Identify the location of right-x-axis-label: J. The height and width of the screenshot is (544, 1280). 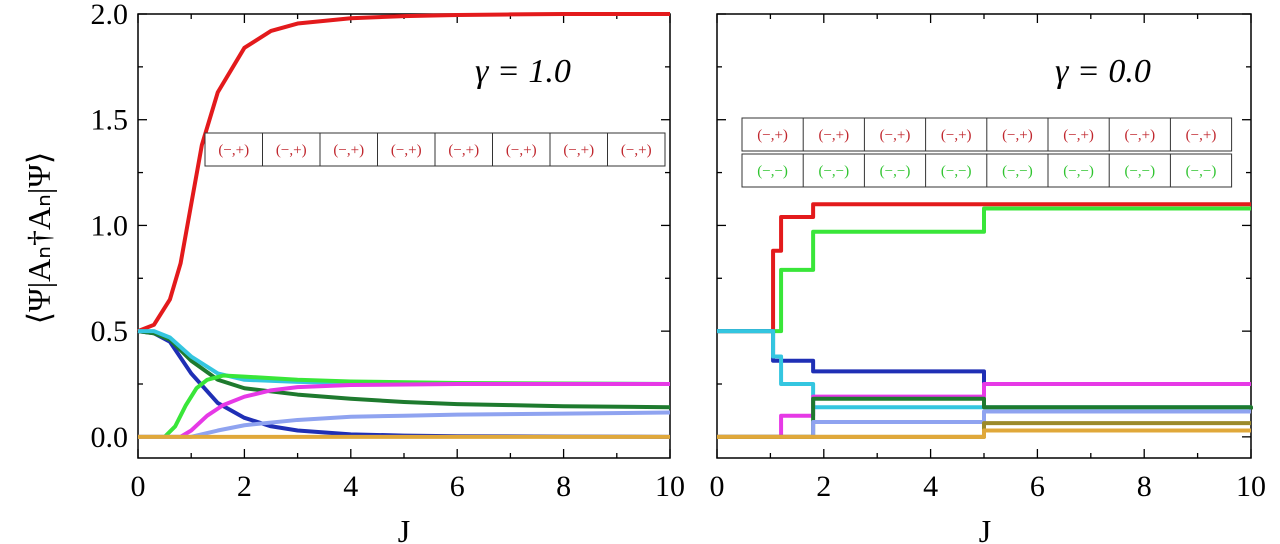
(985, 528).